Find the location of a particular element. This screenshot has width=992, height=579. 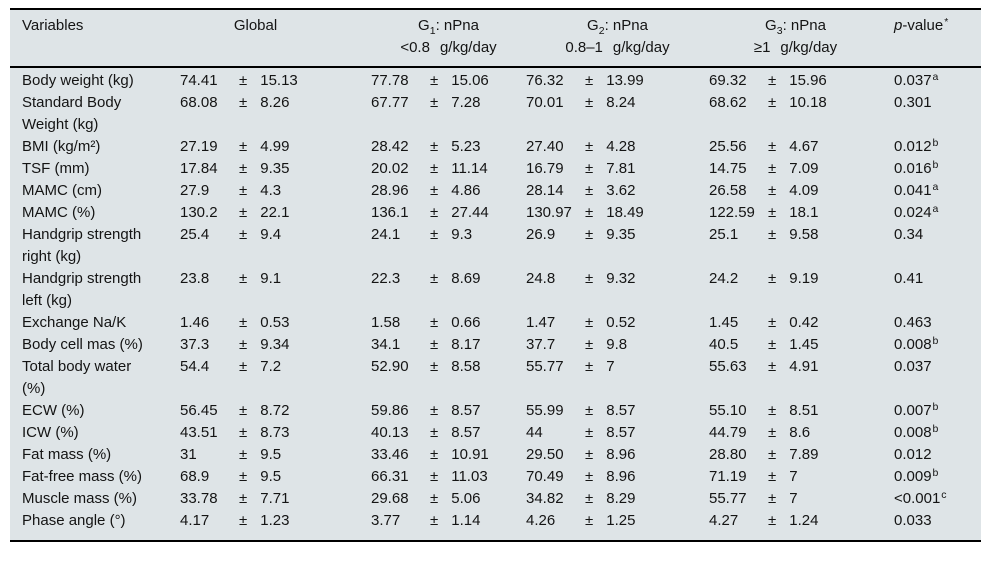

mean-value: 4.27 is located at coordinates (724, 520).